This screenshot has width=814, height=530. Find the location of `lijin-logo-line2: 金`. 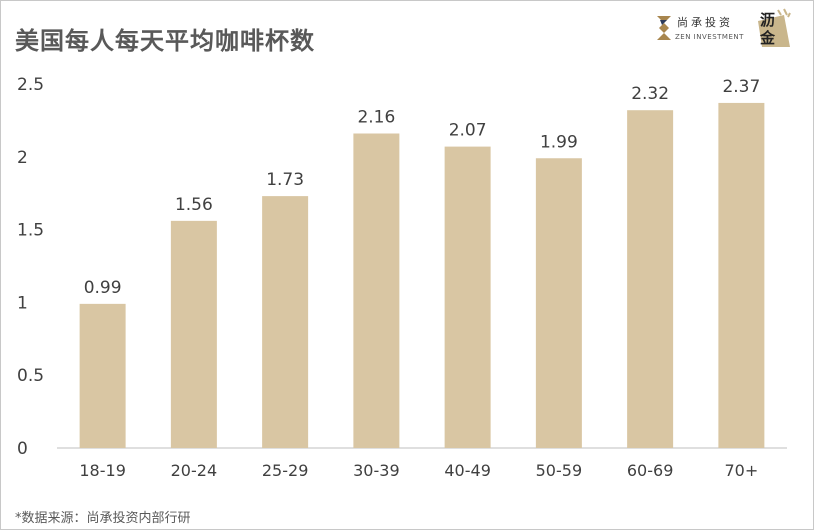

lijin-logo-line2: 金 is located at coordinates (768, 38).